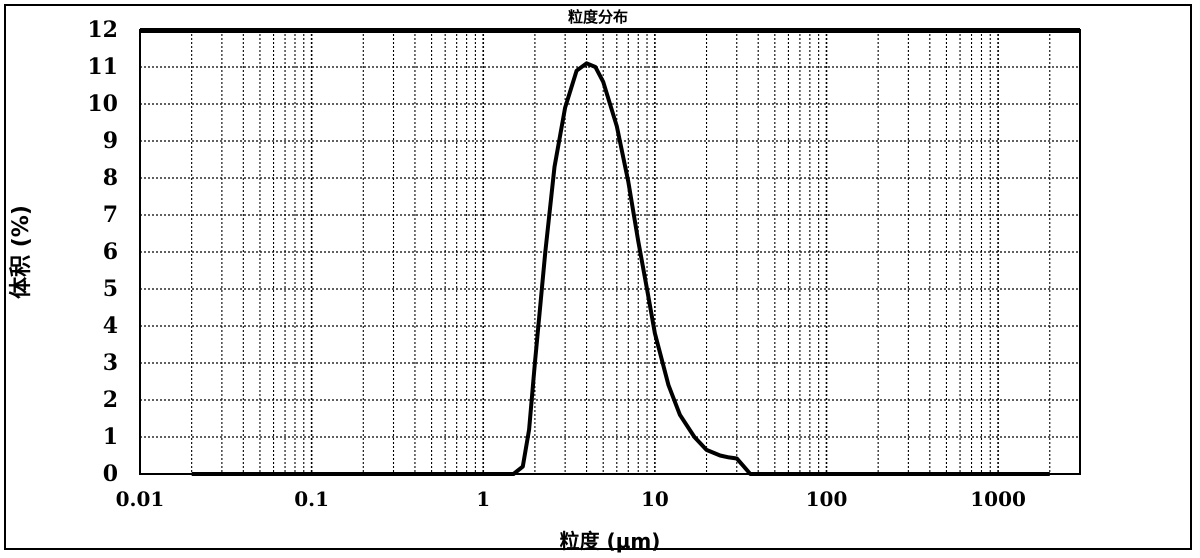 This screenshot has width=1200, height=558. Describe the element at coordinates (311, 499) in the screenshot. I see `x-tick-label: 0.1` at that location.